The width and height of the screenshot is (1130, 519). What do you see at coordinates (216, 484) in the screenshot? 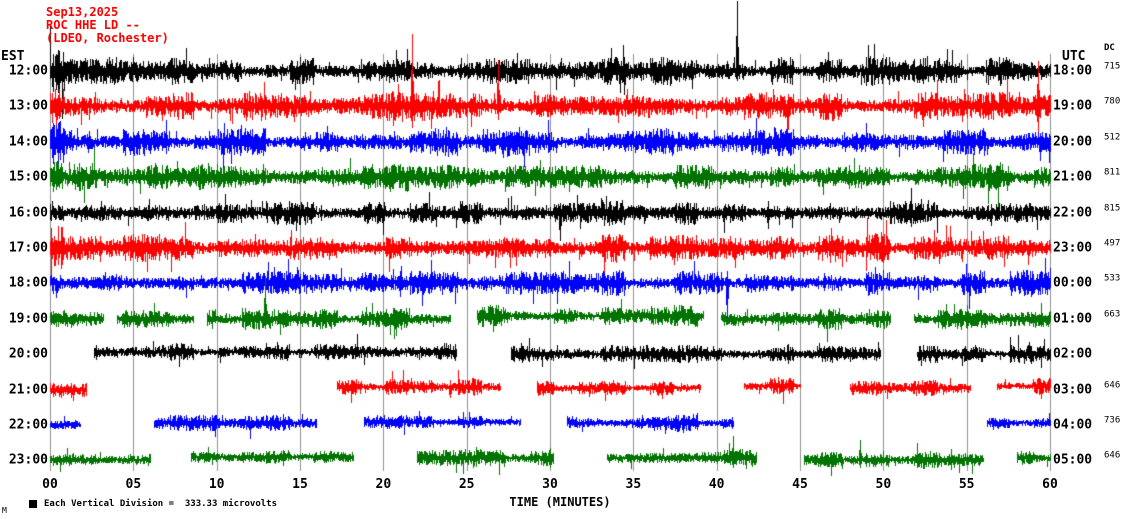
I see `x-tick-label: 10` at bounding box center [216, 484].